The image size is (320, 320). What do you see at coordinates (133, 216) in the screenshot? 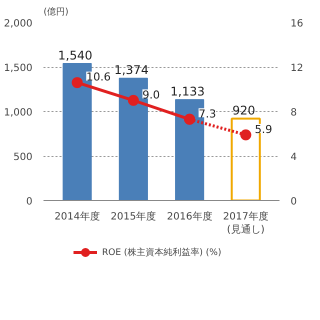
I see `x-tick-label: 2015年度` at bounding box center [133, 216].